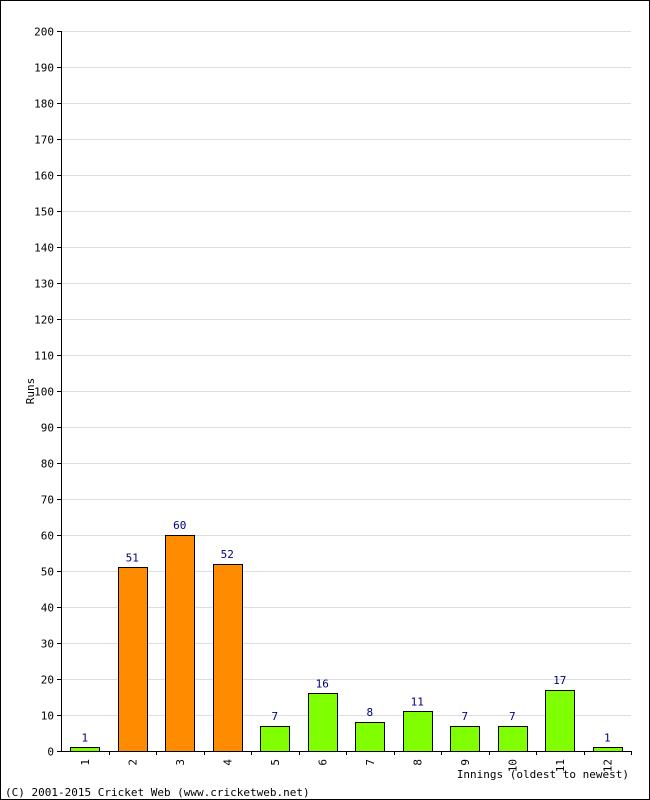  What do you see at coordinates (44, 212) in the screenshot?
I see `y-tick-label: 150` at bounding box center [44, 212].